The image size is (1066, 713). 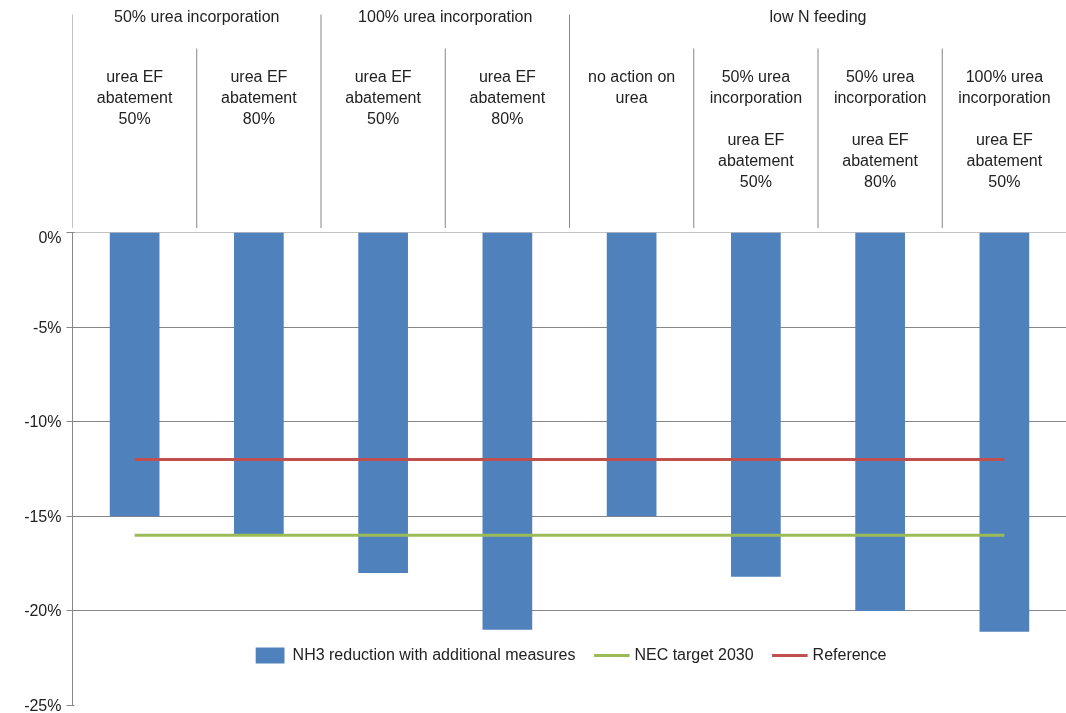 What do you see at coordinates (756, 129) in the screenshot?
I see `category-label: 50% urea incorporation urea EF abatement 50%` at bounding box center [756, 129].